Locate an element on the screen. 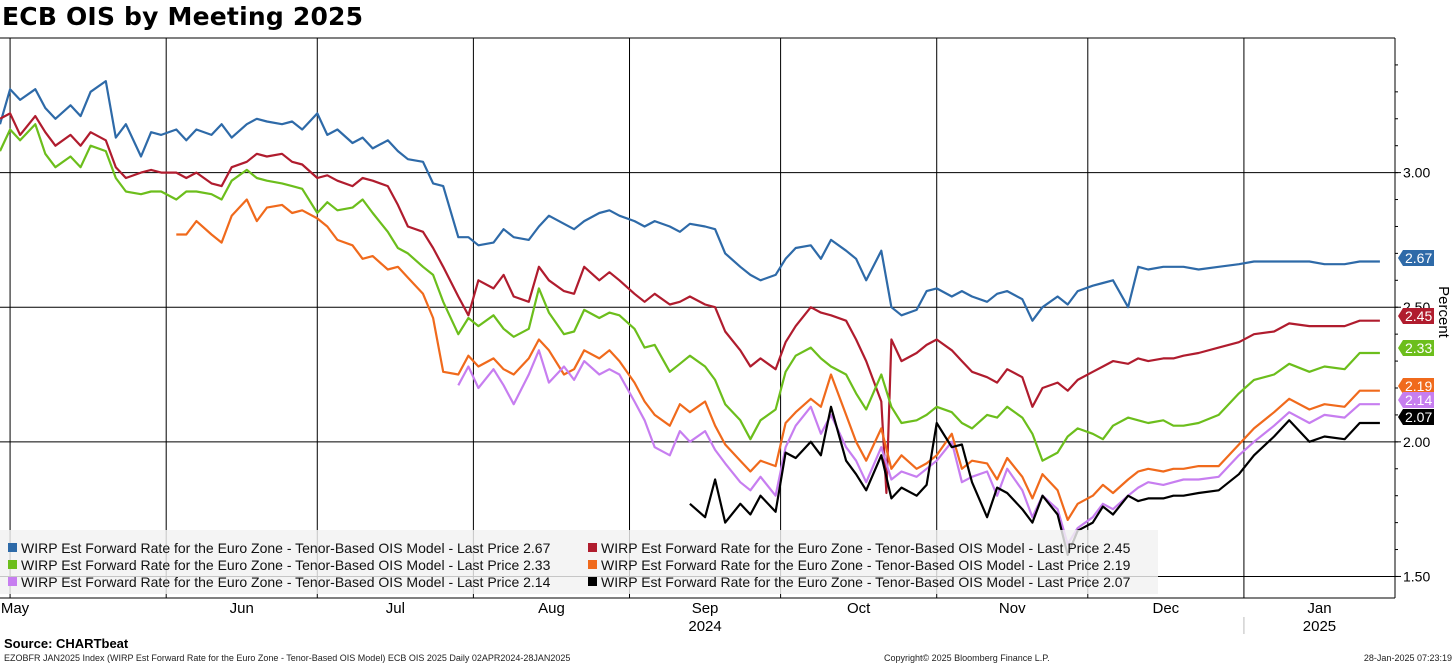 The height and width of the screenshot is (665, 1456). x-month-label: Nov is located at coordinates (1012, 608).